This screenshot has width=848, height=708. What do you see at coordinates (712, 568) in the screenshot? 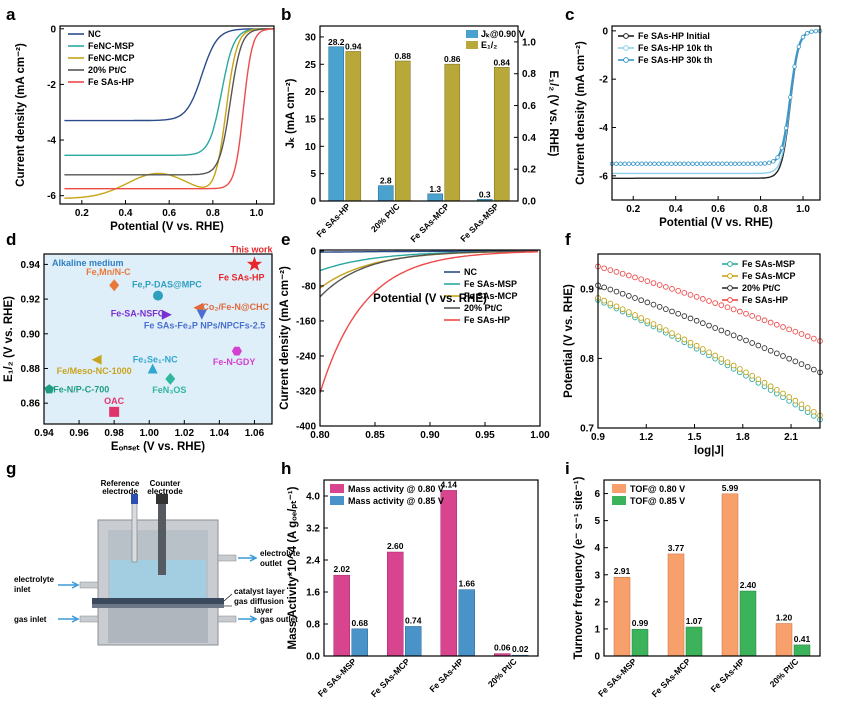
I see `panel-i-frame` at bounding box center [712, 568].